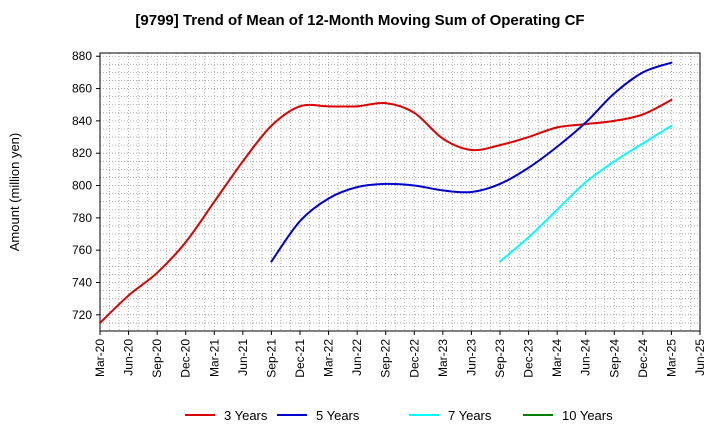 Image resolution: width=720 pixels, height=440 pixels. What do you see at coordinates (557, 358) in the screenshot?
I see `x-tick-label: Mar-24` at bounding box center [557, 358].